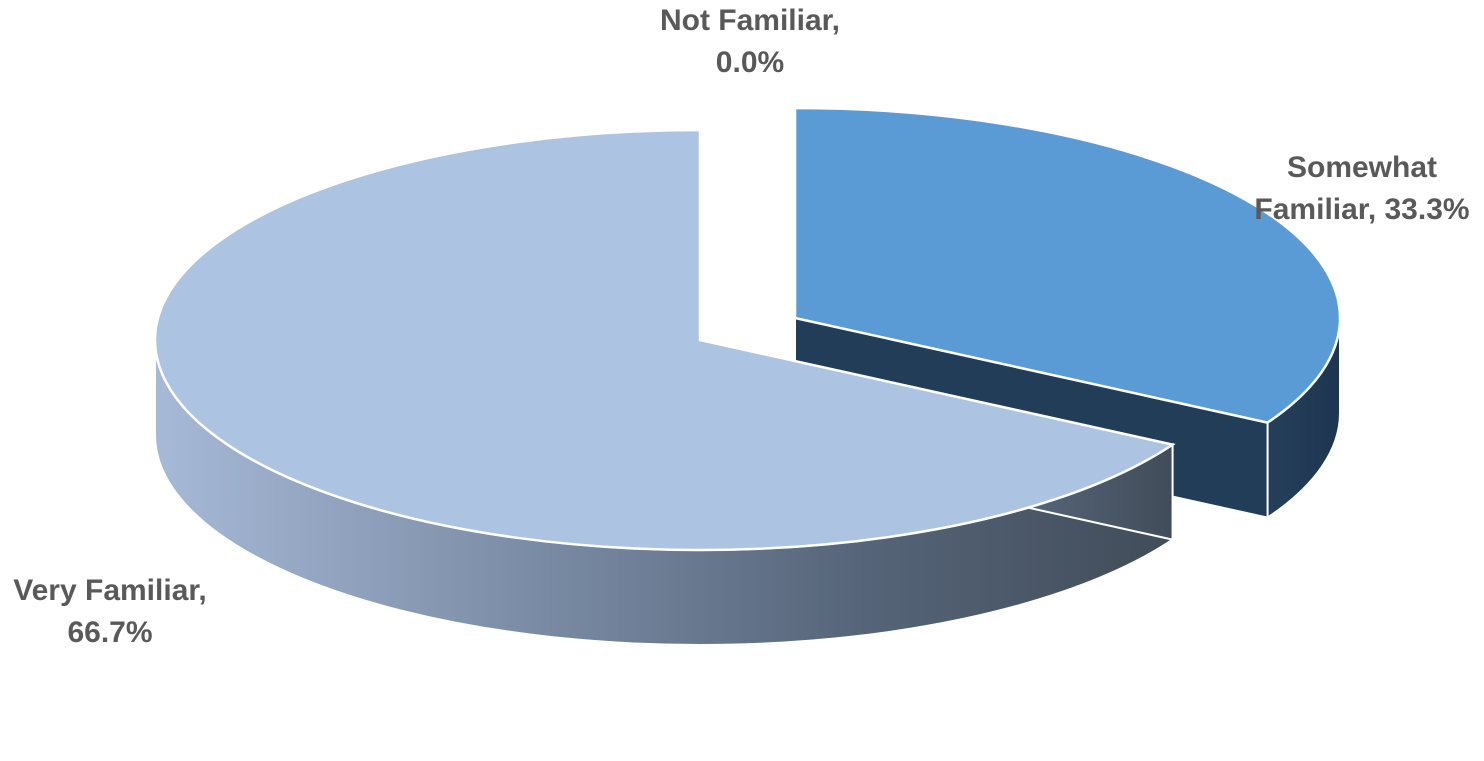 This screenshot has width=1484, height=761. What do you see at coordinates (109, 632) in the screenshot?
I see `data-label-line-1: 66.7%` at bounding box center [109, 632].